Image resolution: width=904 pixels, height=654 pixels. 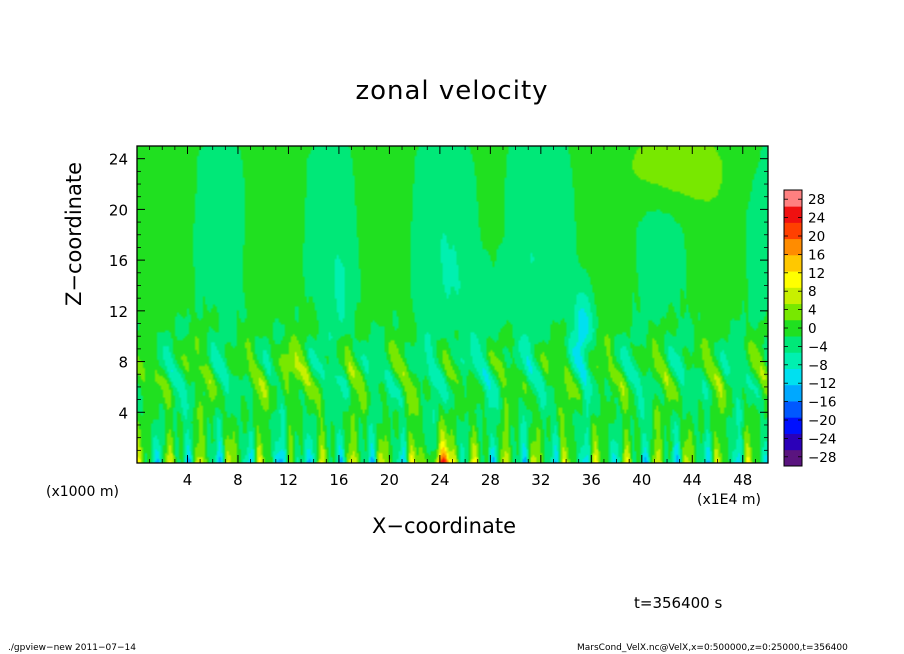 I want to click on colorbar-label: 8, so click(x=812, y=292).